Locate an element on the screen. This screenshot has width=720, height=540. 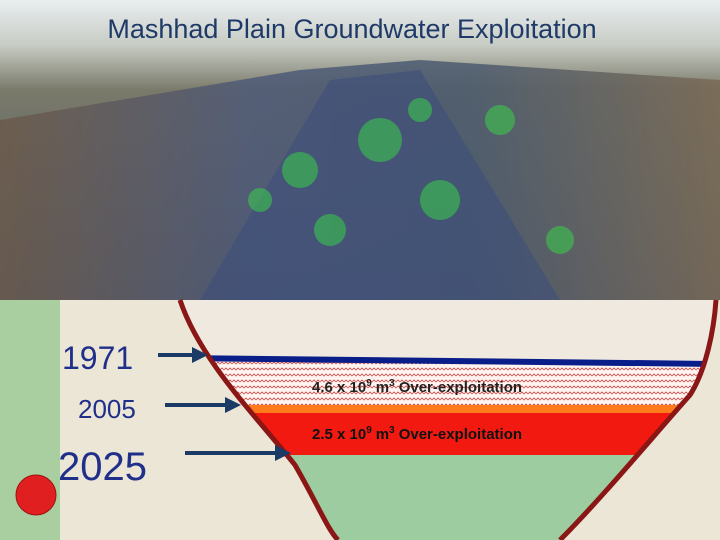
year-label: 2005 is located at coordinates (107, 409).